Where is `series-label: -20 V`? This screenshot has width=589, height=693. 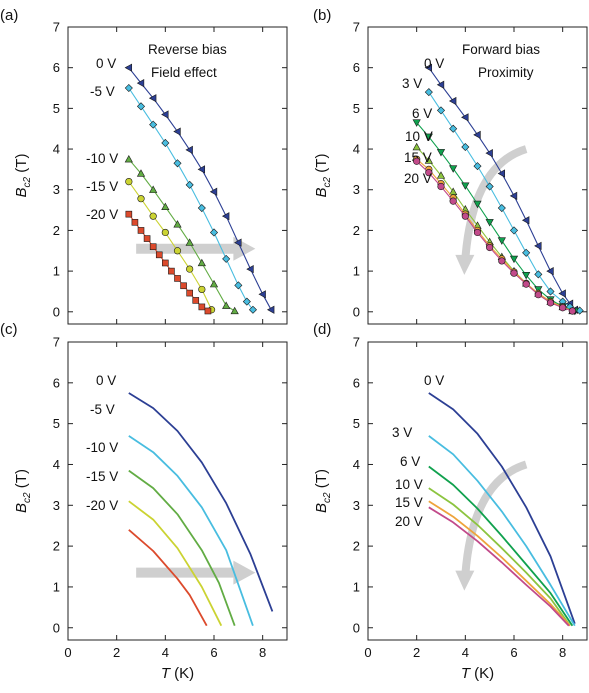 series-label: -20 V is located at coordinates (102, 214).